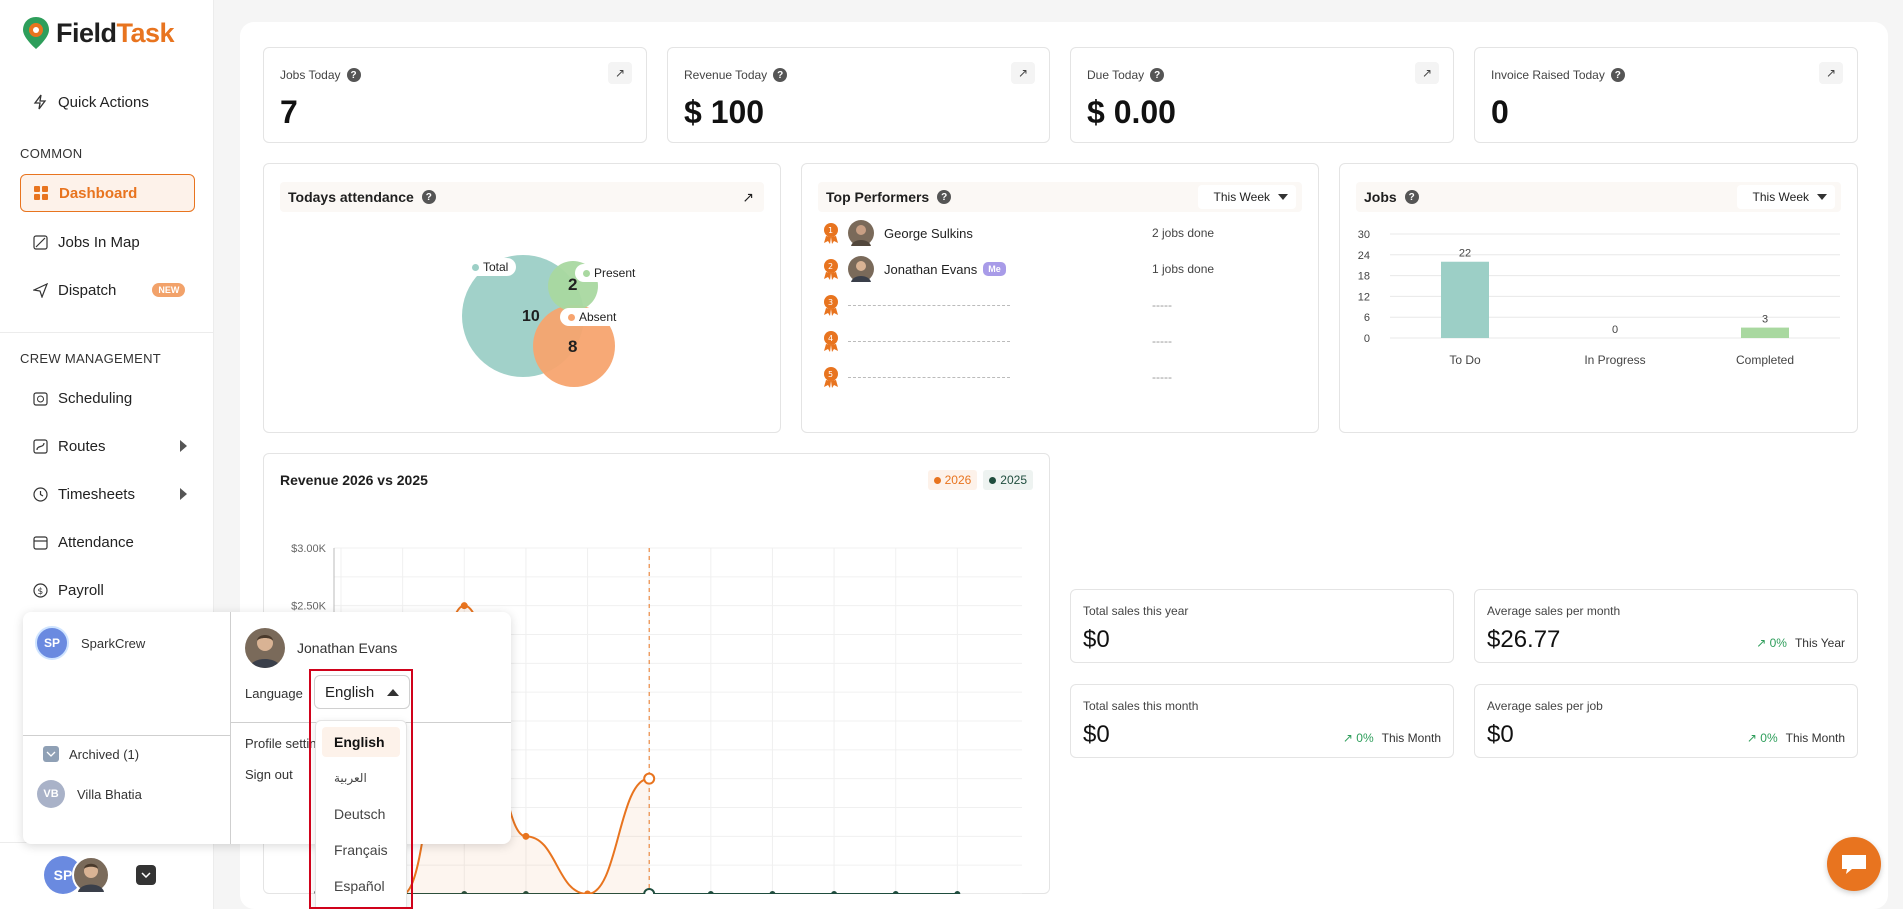 The image size is (1903, 909). Describe the element at coordinates (309, 607) in the screenshot. I see `y-tick-label: $2.50K` at that location.